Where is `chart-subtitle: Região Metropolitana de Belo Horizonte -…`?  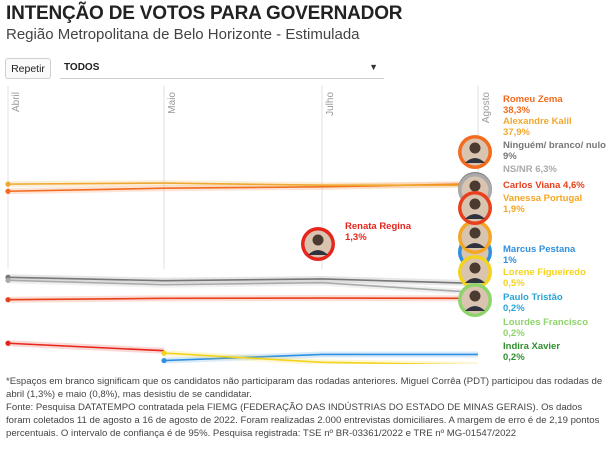
chart-subtitle: Região Metropolitana de Belo Horizonte -… is located at coordinates (183, 34).